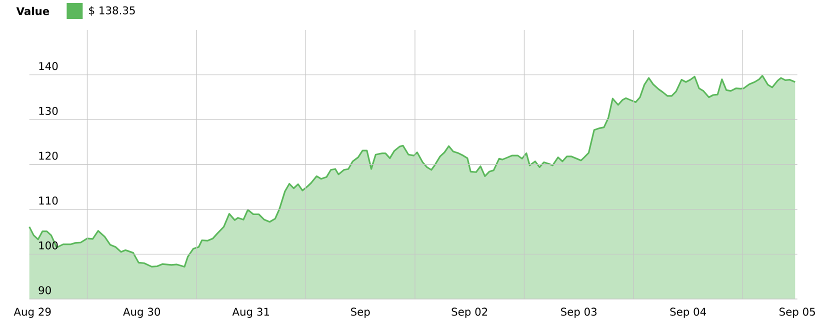 The image size is (830, 331). What do you see at coordinates (48, 156) in the screenshot?
I see `y-tick-label: 120` at bounding box center [48, 156].